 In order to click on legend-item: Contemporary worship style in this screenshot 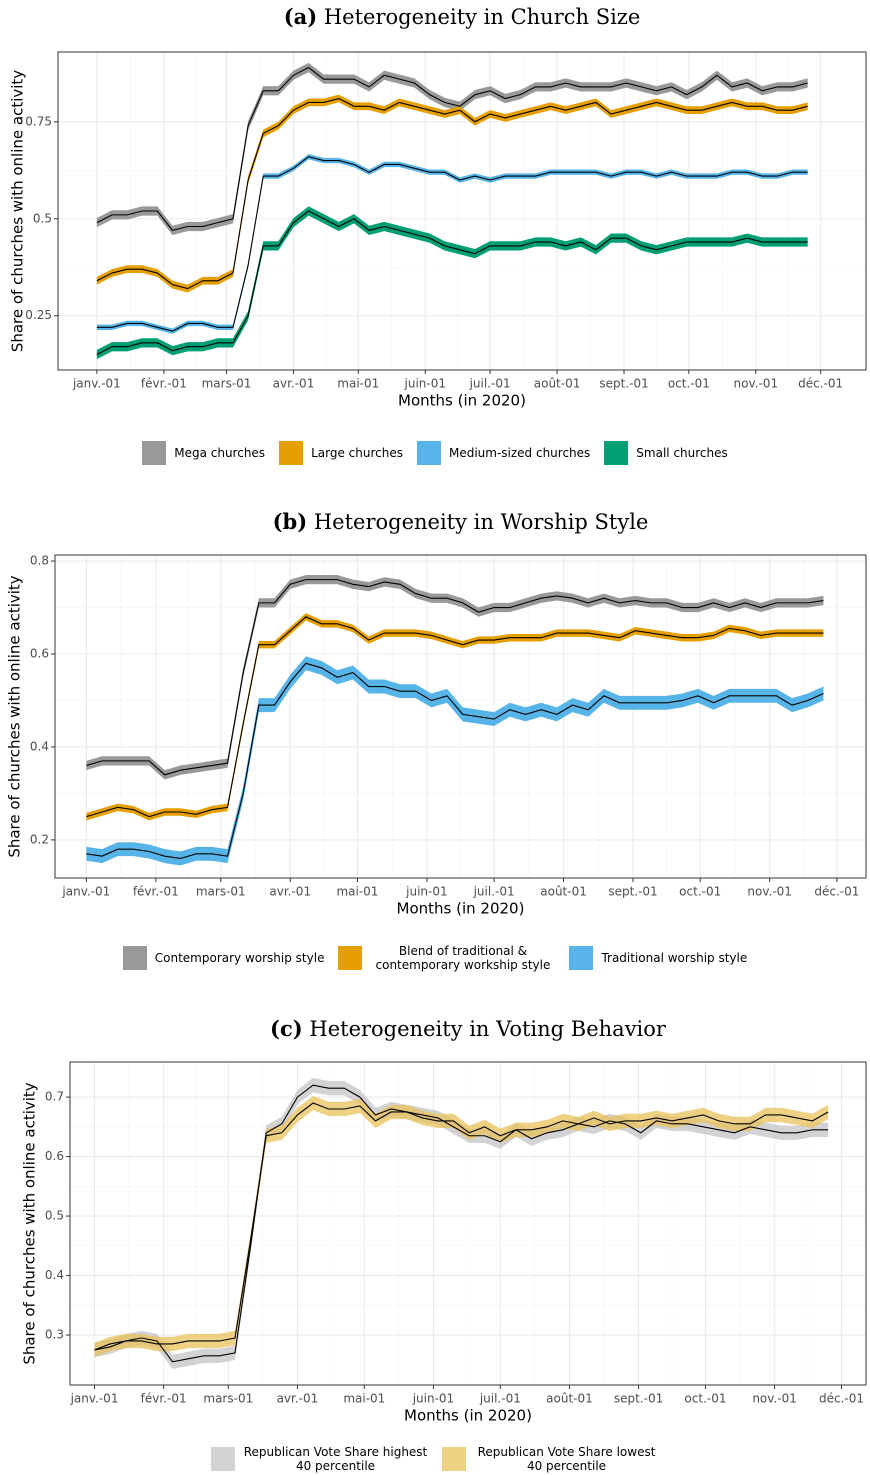, I will do `click(223, 958)`.